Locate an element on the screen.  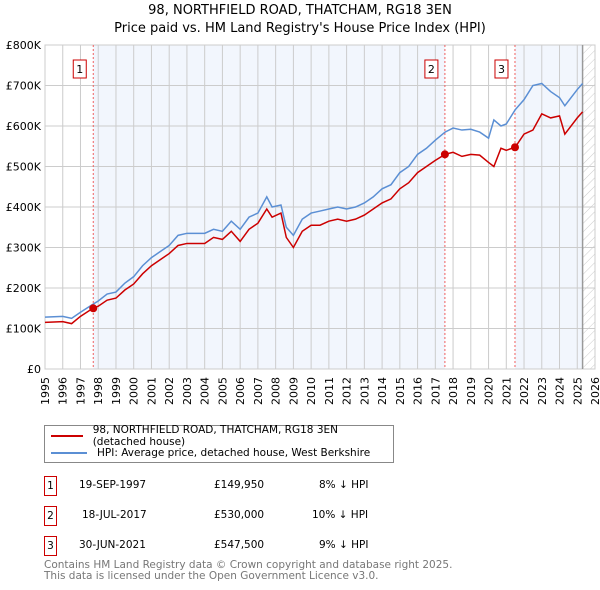
x-tick-label: 2019 is located at coordinates (471, 391).